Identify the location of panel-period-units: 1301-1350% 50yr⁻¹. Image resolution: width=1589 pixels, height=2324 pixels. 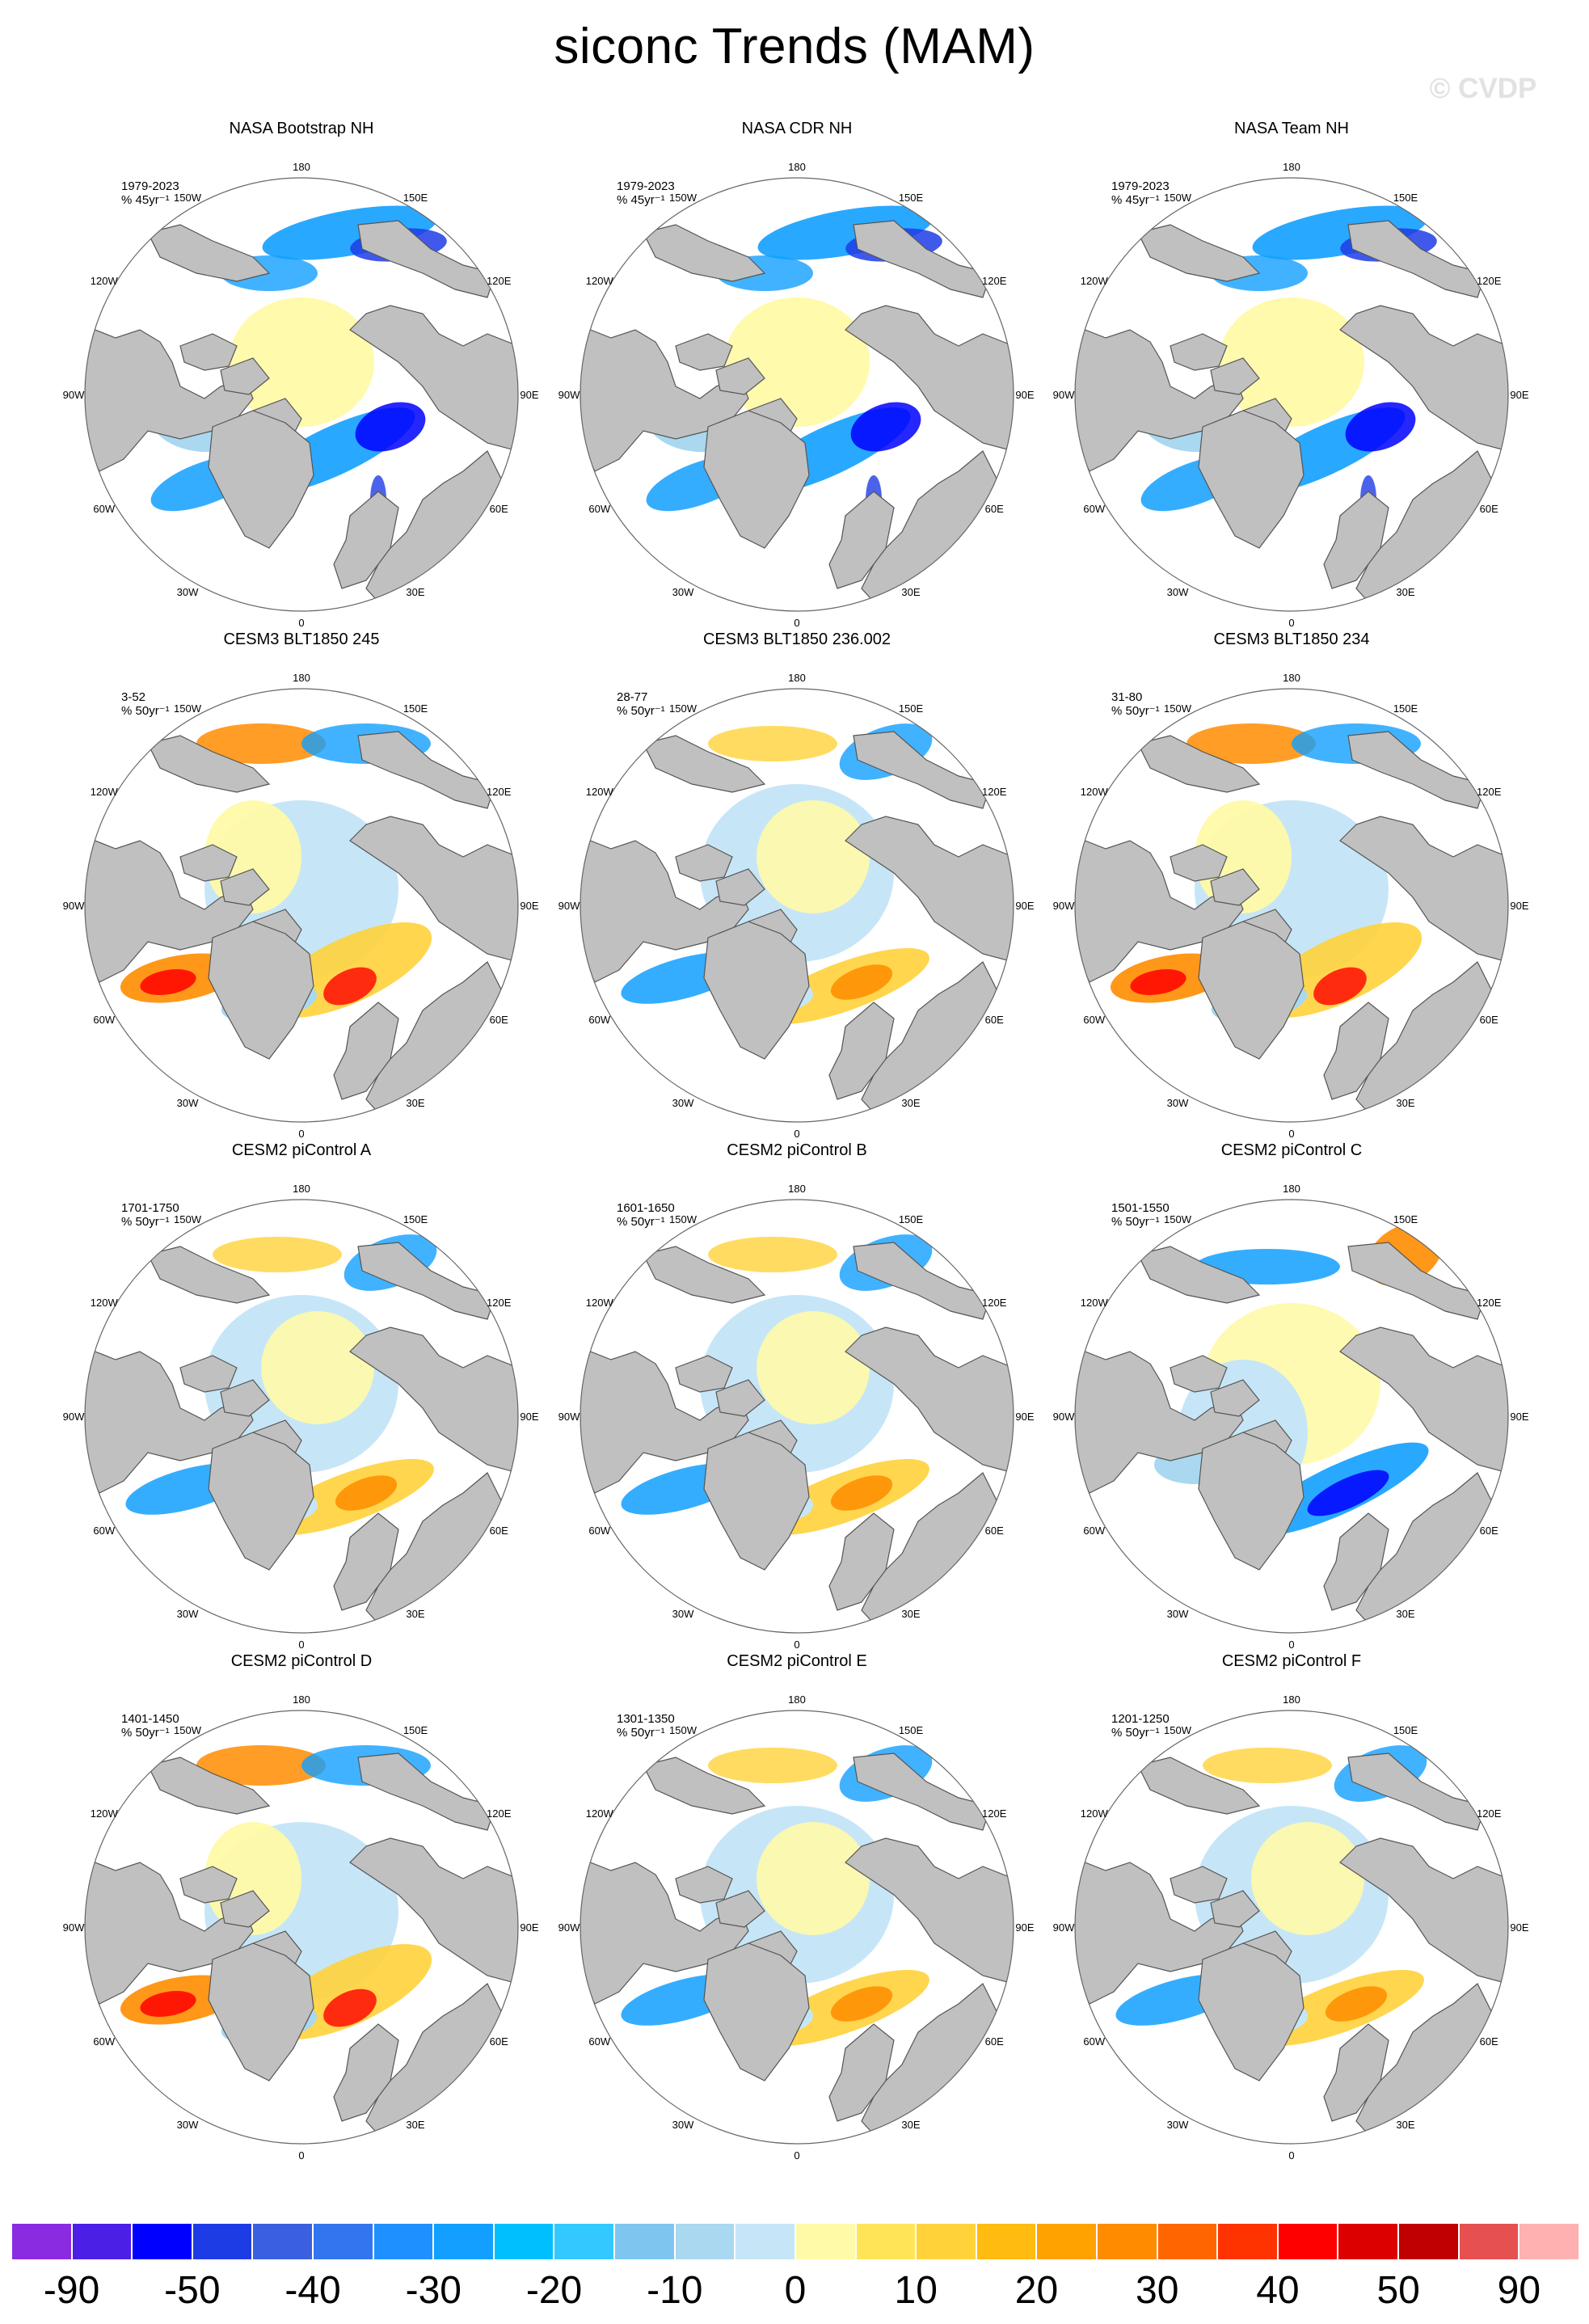
(646, 1726).